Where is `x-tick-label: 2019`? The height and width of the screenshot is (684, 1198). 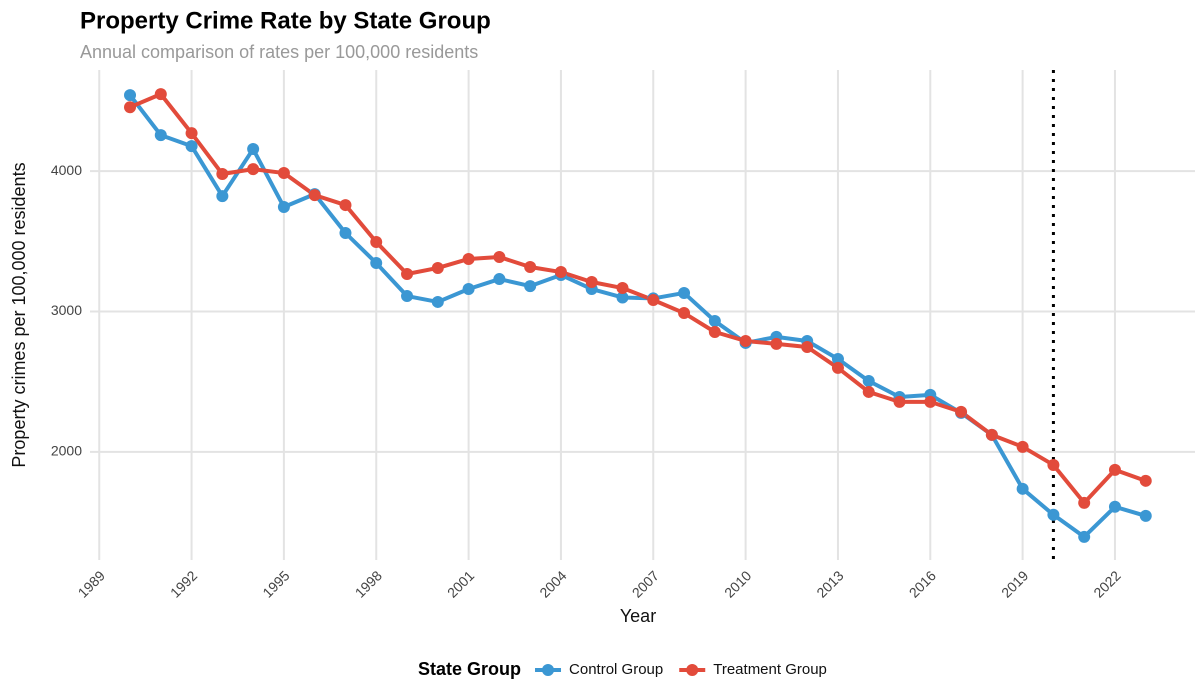 x-tick-label: 2019 is located at coordinates (1014, 583).